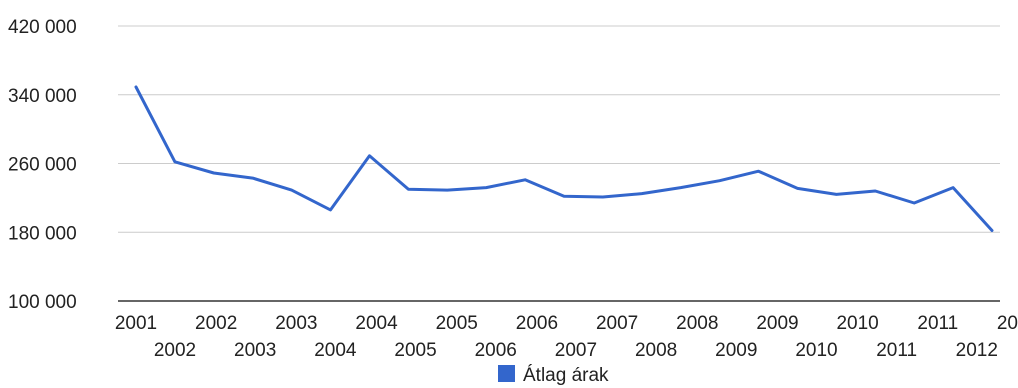  I want to click on legend-swatch, so click(506, 373).